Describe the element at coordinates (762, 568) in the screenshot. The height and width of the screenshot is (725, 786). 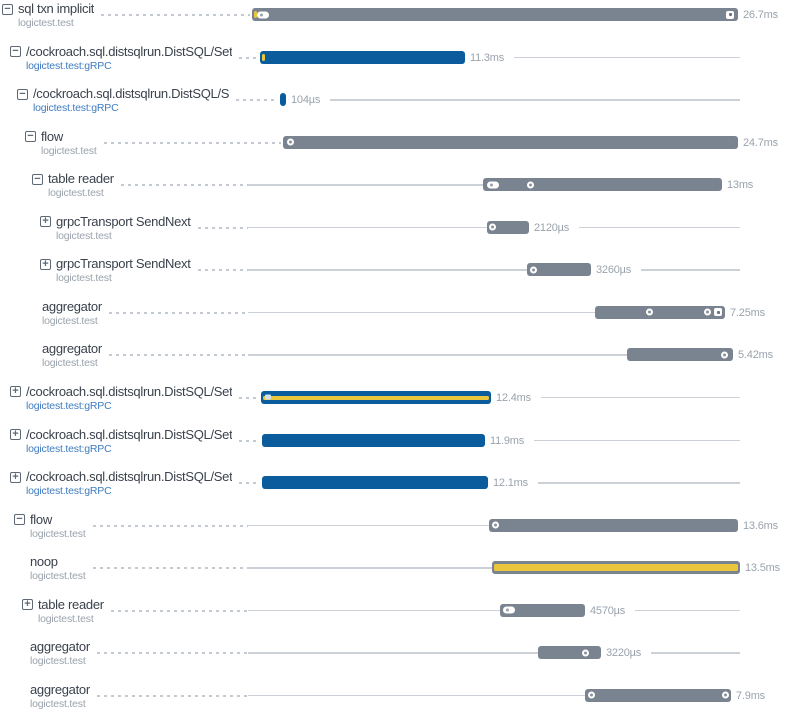
I see `span-duration-label: 13.5ms` at that location.